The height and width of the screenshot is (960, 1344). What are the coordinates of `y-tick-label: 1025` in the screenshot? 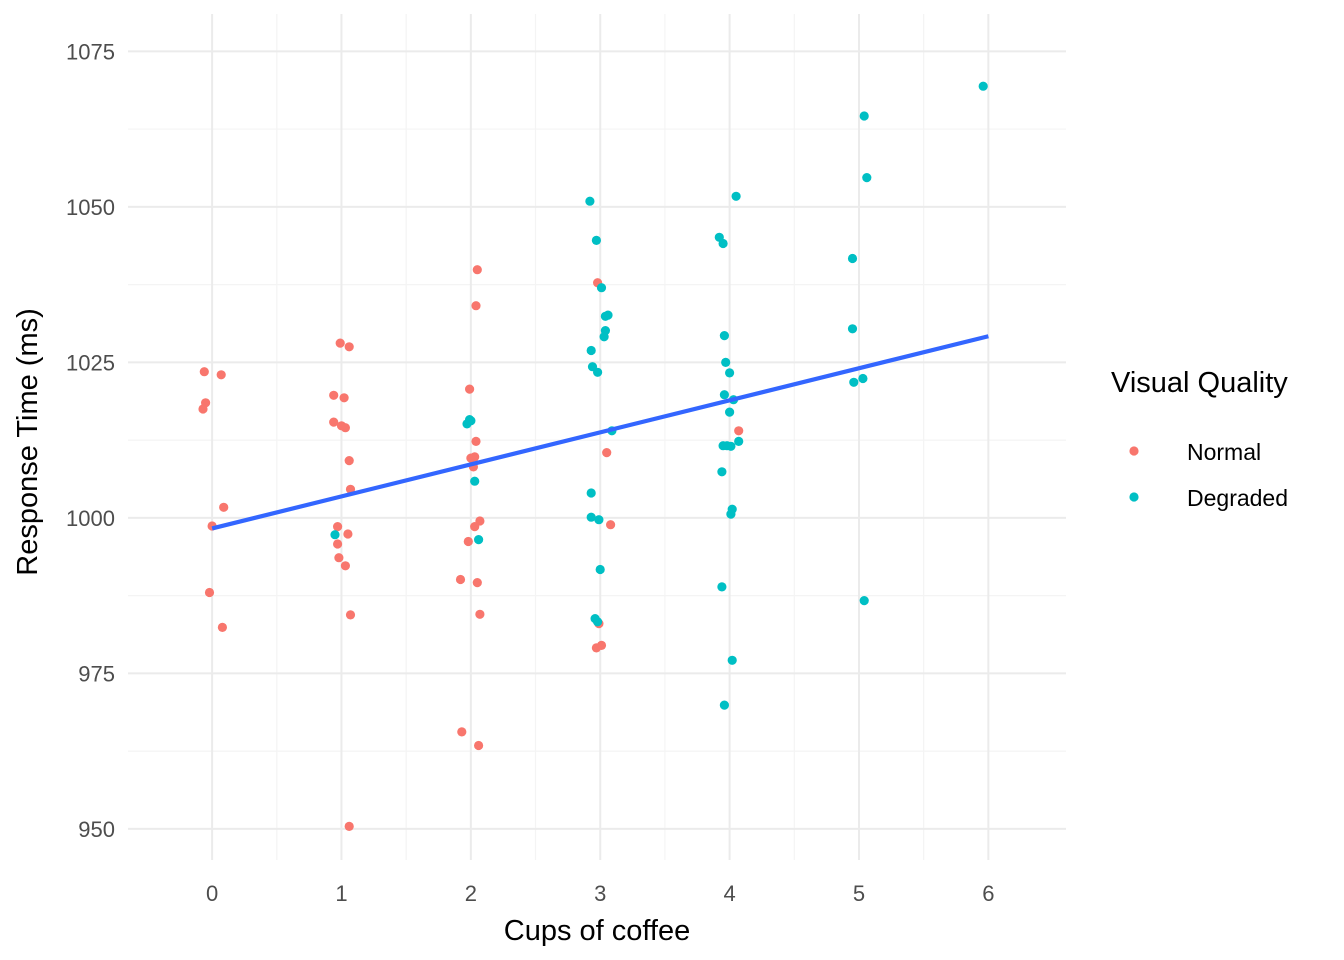 It's located at (90, 362).